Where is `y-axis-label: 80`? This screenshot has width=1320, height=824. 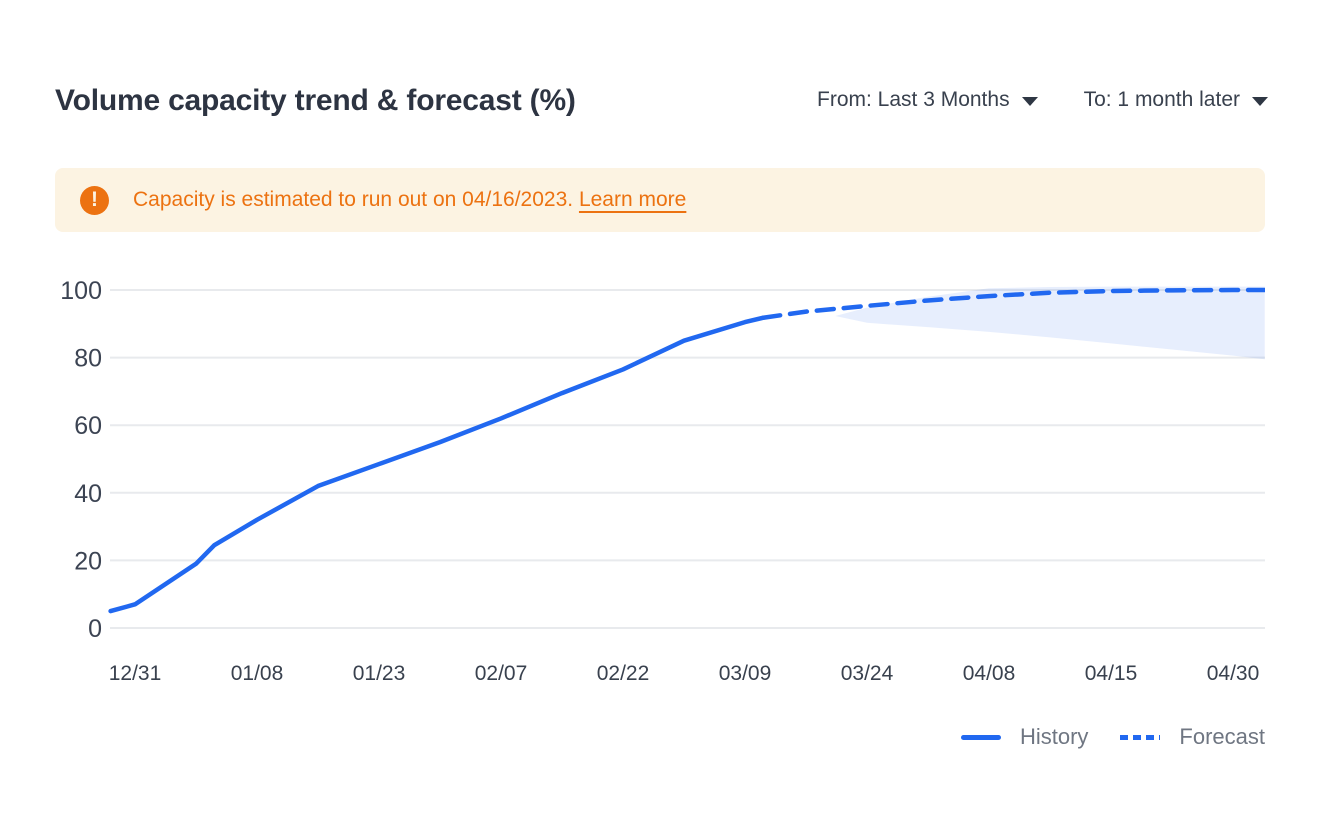 y-axis-label: 80 is located at coordinates (88, 359).